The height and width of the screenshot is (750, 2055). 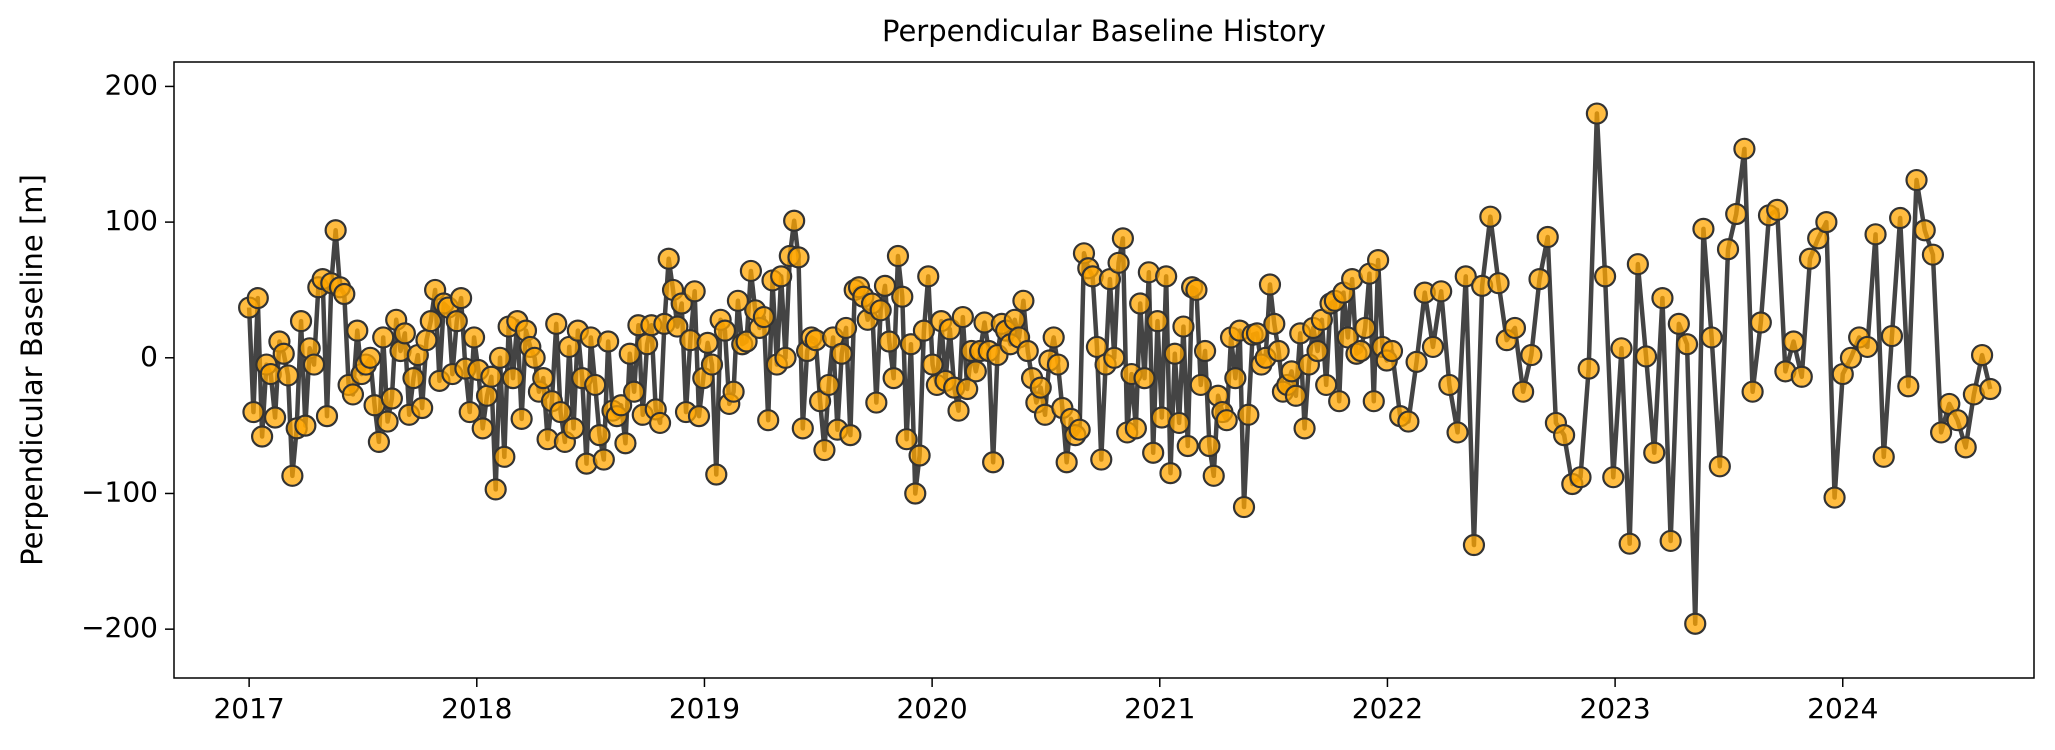 What do you see at coordinates (1842, 708) in the screenshot?
I see `x-tick-label: 2024` at bounding box center [1842, 708].